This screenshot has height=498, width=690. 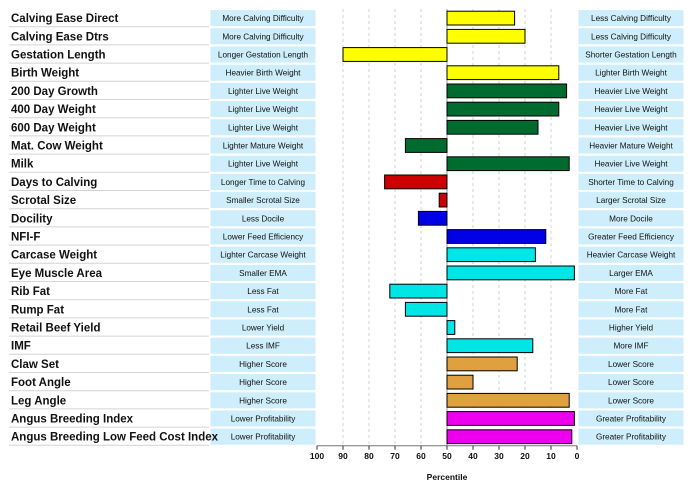 I want to click on trait-label: Foot Angle, so click(x=41, y=383).